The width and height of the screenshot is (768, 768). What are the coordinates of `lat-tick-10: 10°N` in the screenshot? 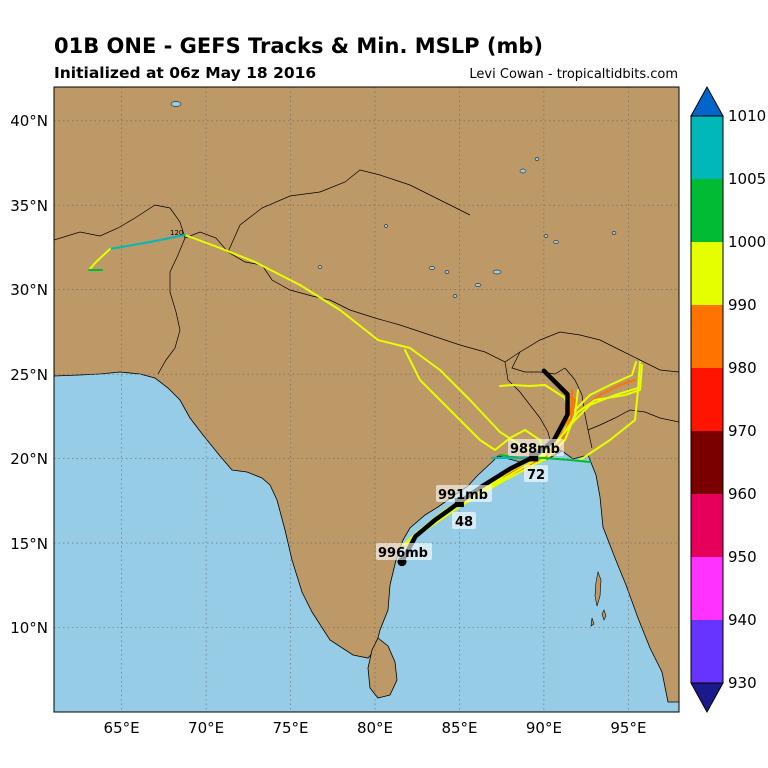 It's located at (29, 628).